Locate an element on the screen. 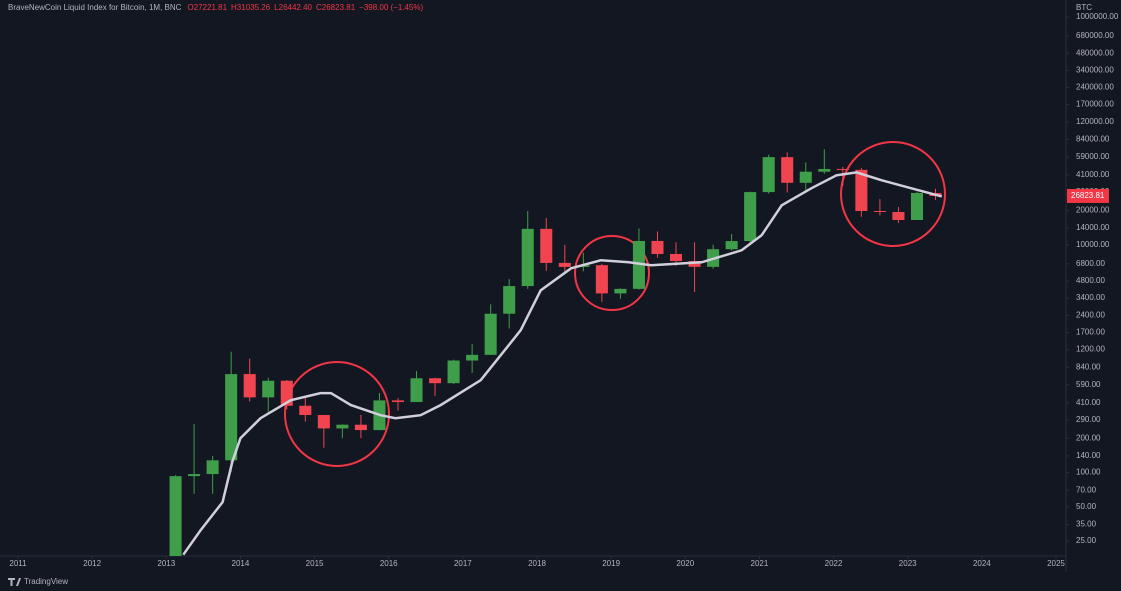 This screenshot has width=1121, height=591. x-tick-label: 2020 is located at coordinates (685, 563).